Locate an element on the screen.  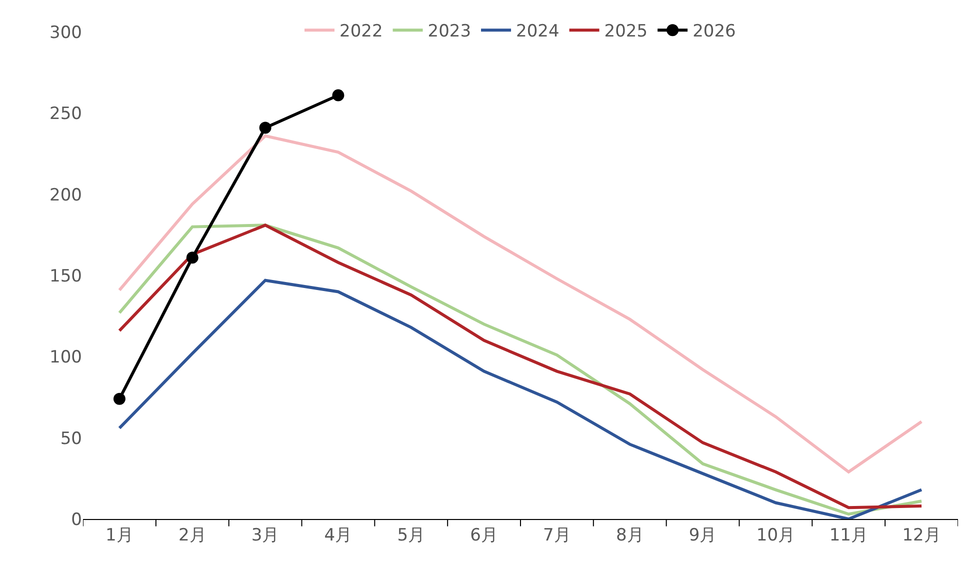
x-tick-label: 7月 is located at coordinates (557, 535).